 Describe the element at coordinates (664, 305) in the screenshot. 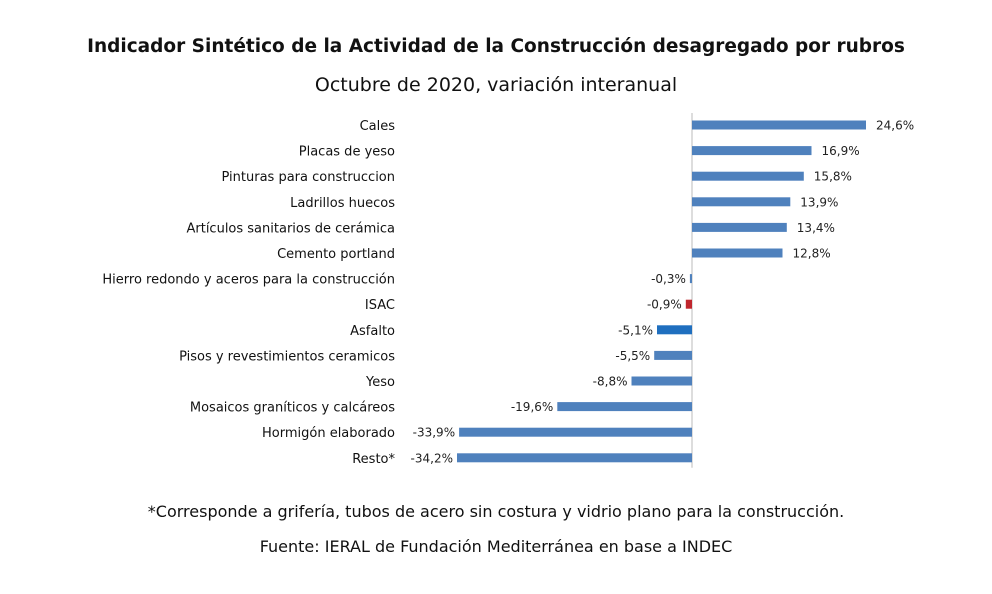

I see `data-label: -0,9%` at that location.